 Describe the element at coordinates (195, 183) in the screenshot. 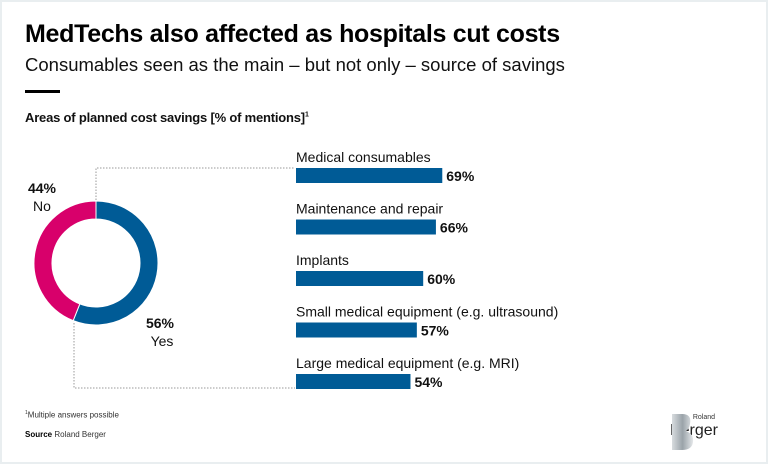

I see `connector-top` at that location.